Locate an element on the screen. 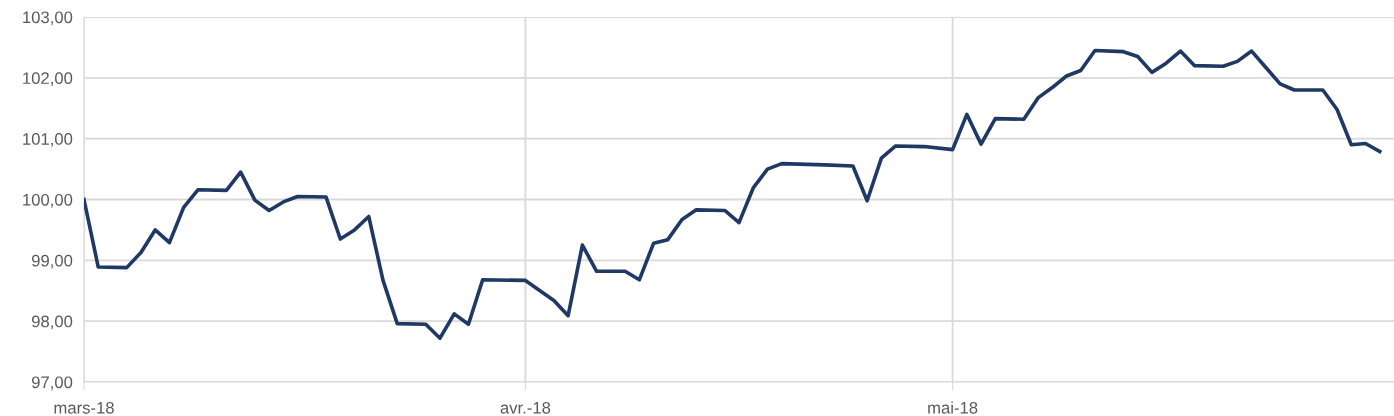  x-tick-label: mai-18 is located at coordinates (953, 407).